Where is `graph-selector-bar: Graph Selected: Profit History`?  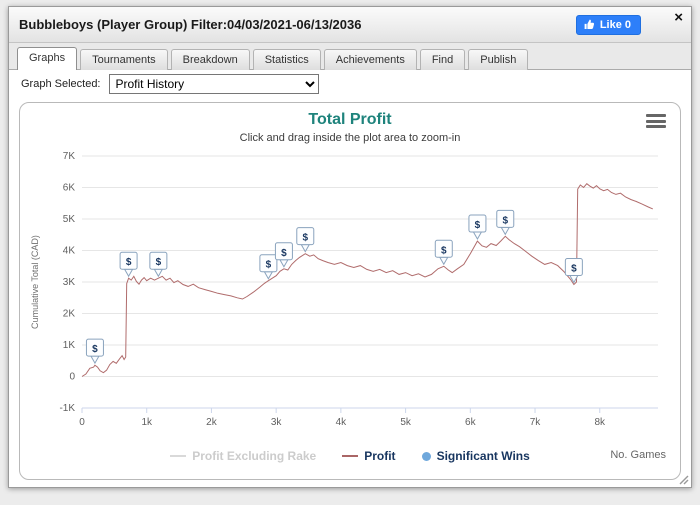
graph-selector-bar: Graph Selected: Profit History is located at coordinates (350, 84).